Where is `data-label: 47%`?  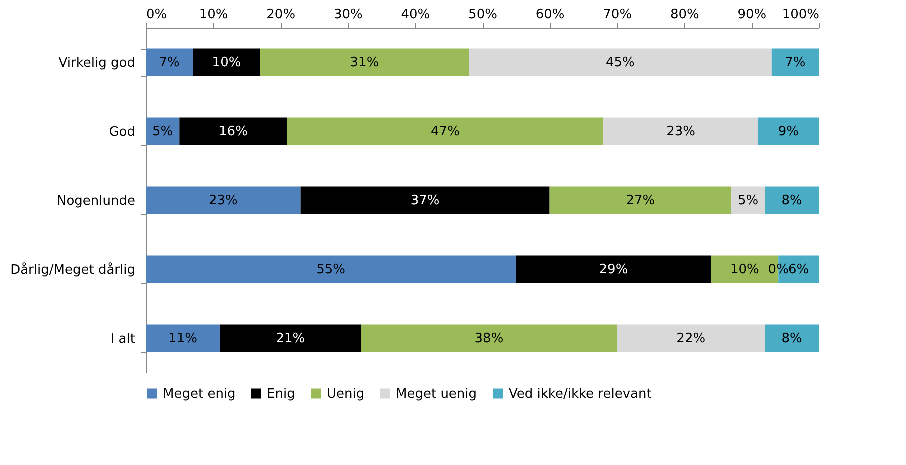
data-label: 47% is located at coordinates (445, 132).